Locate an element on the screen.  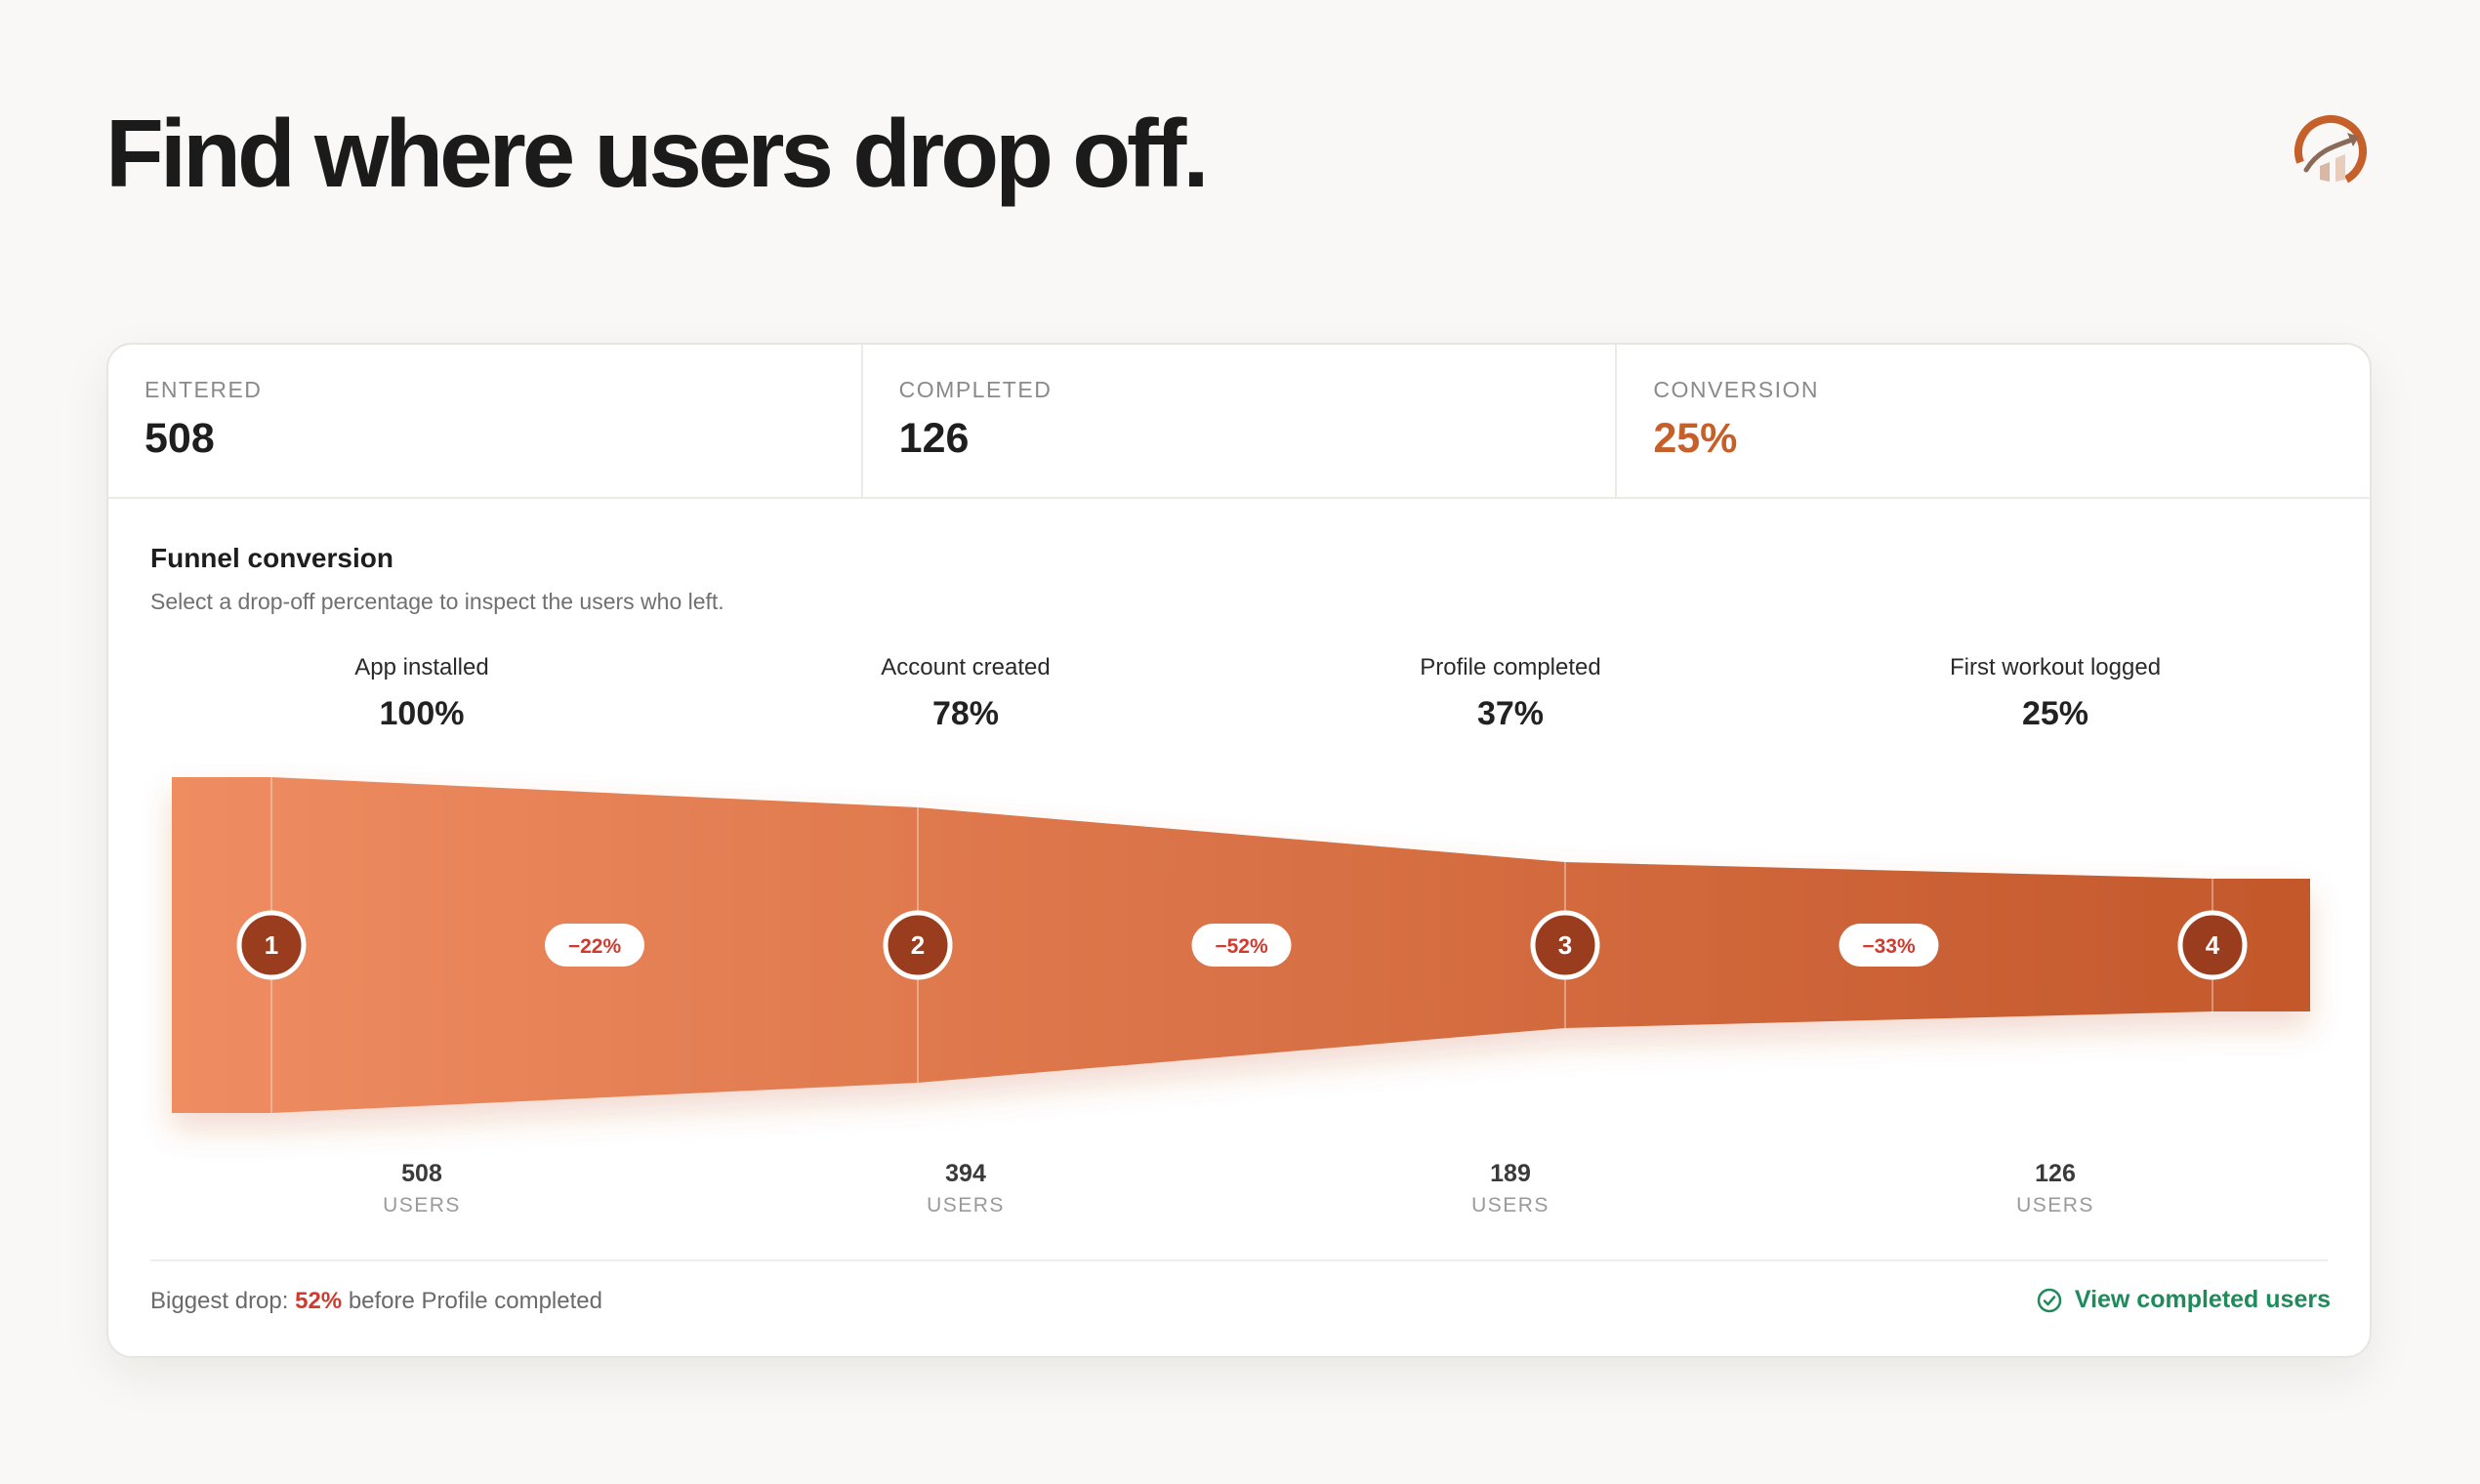
stat-entered: ENTERED 508 is located at coordinates (484, 421).